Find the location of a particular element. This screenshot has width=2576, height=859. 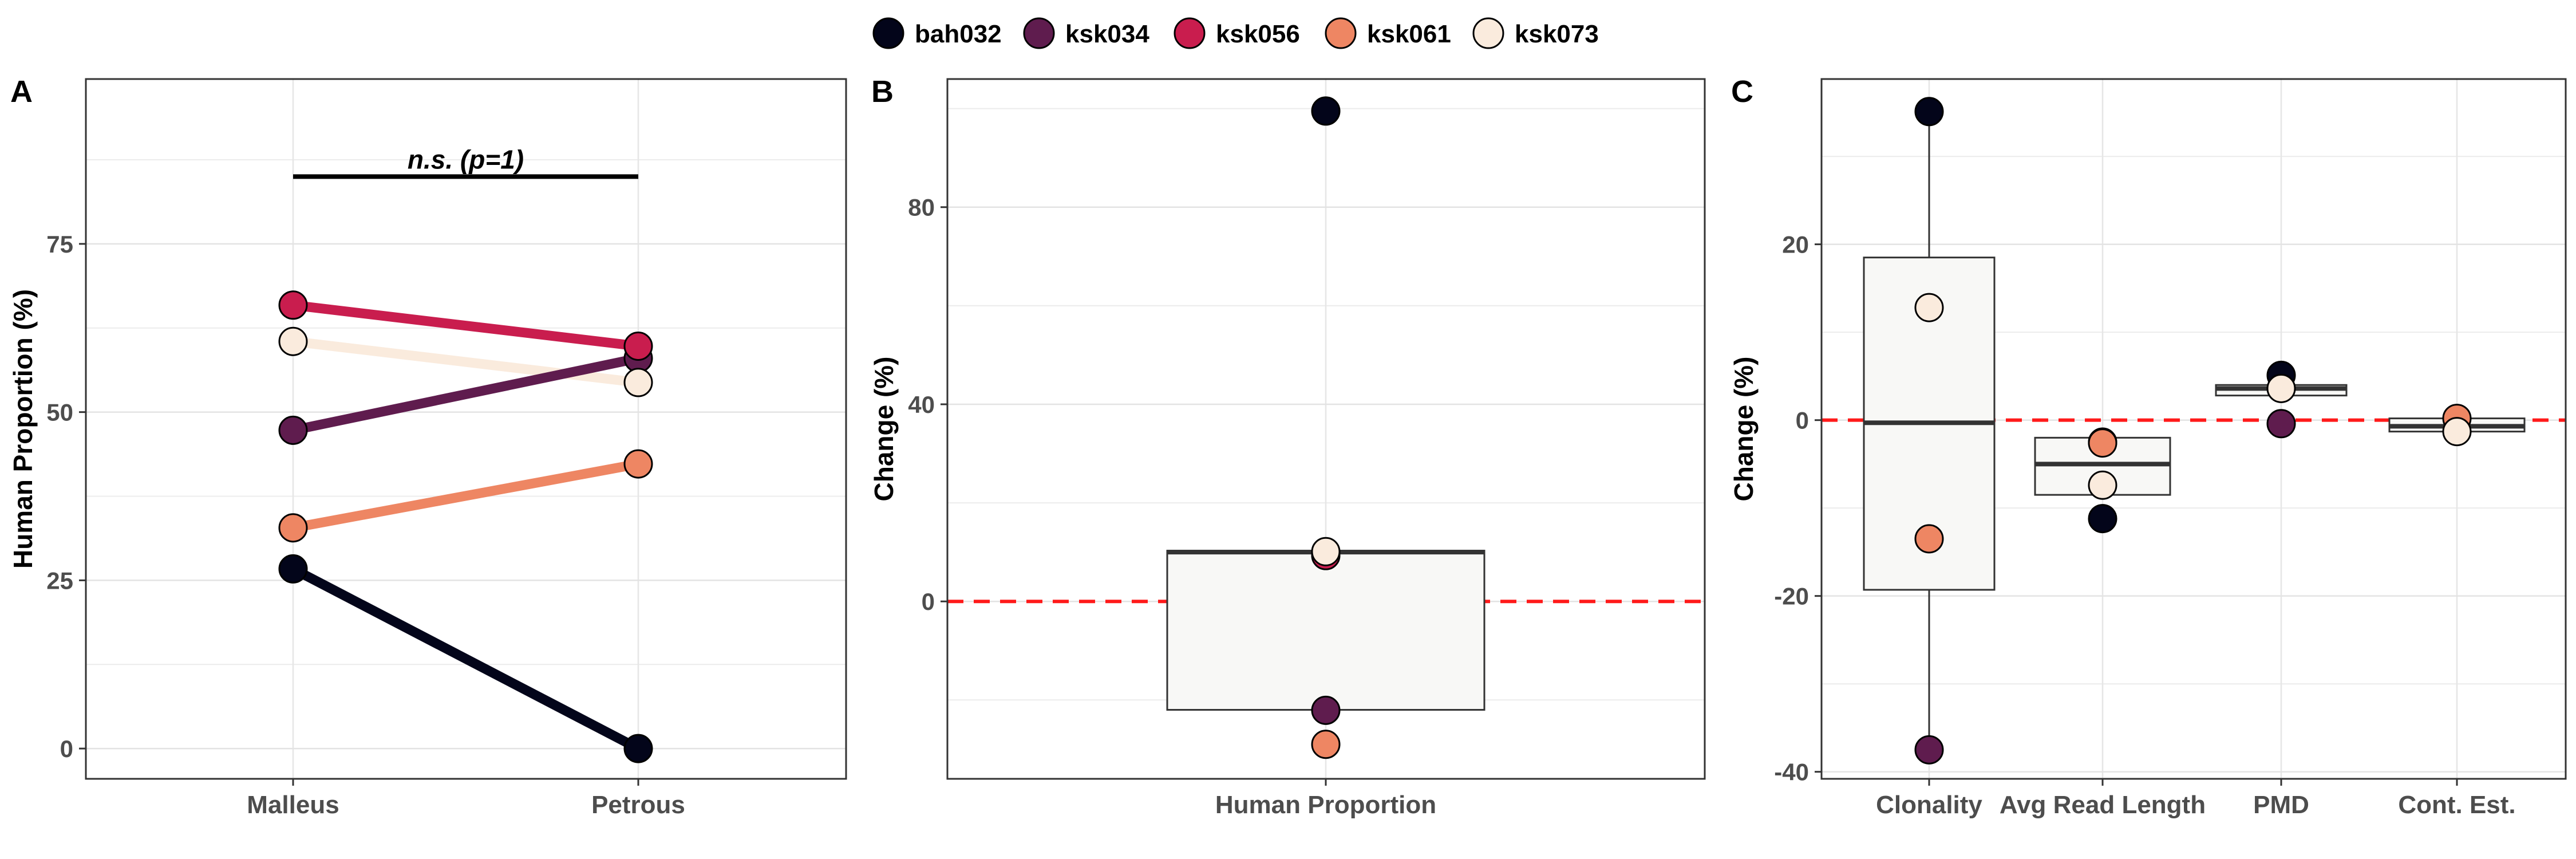

x-tick-label-clonality: Clonality is located at coordinates (1929, 805).